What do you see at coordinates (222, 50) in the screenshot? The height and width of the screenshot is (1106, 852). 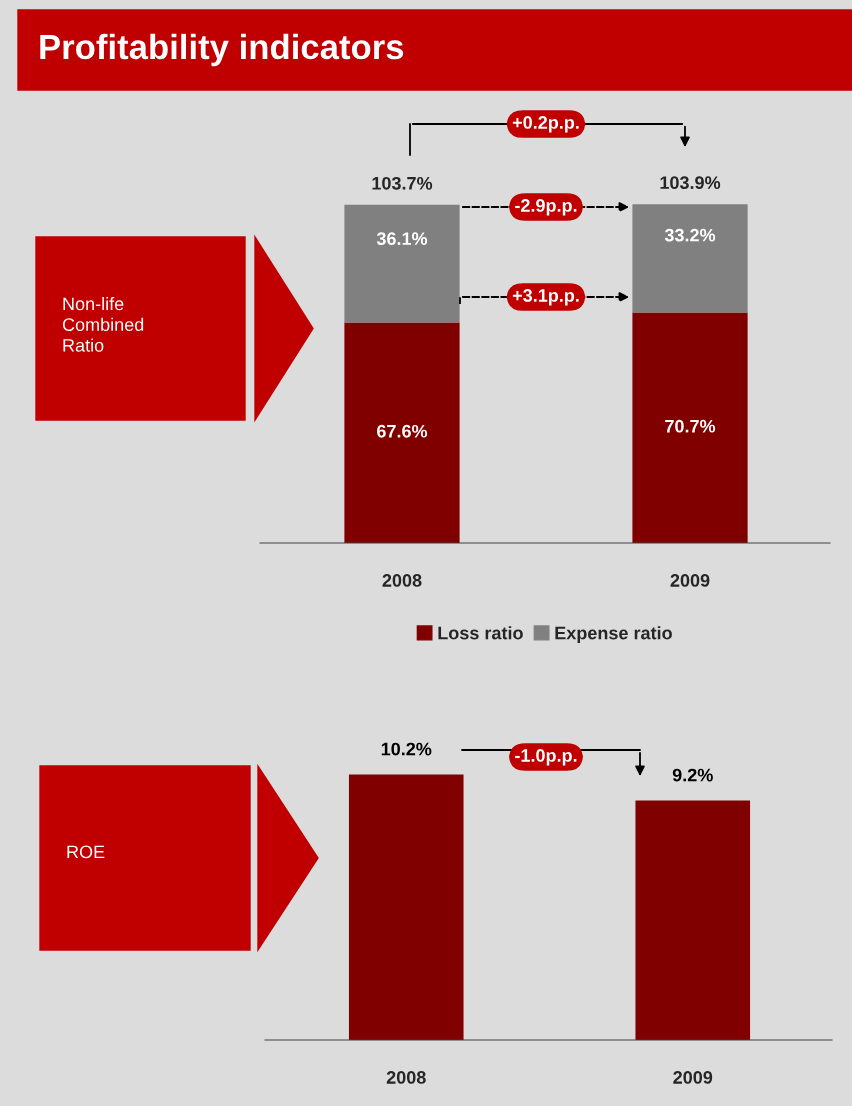 I see `chart-title: Profitability indicators` at bounding box center [222, 50].